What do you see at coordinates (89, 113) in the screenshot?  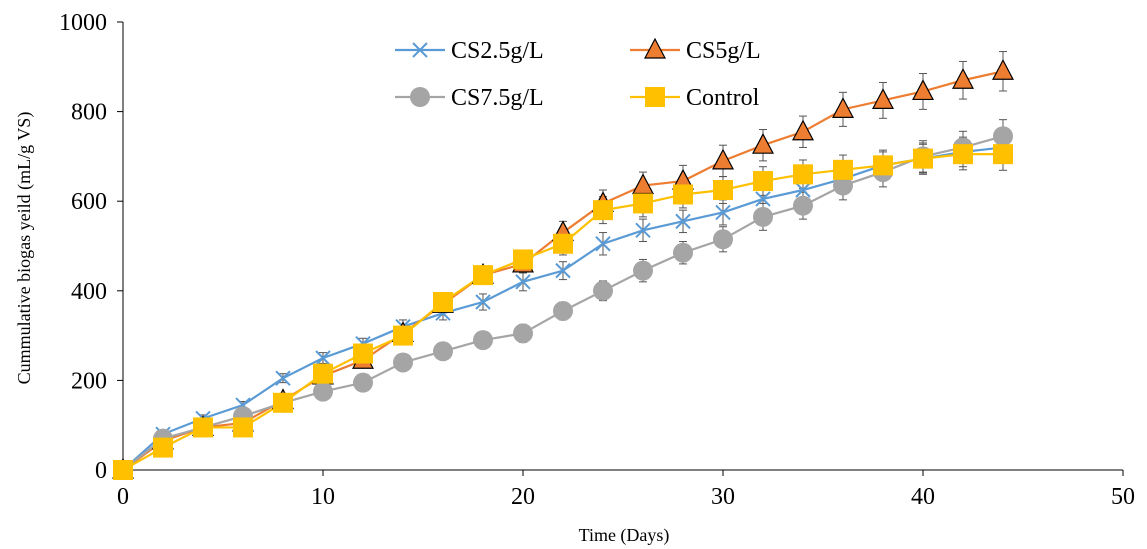 I see `y-tick-label: 800` at bounding box center [89, 113].